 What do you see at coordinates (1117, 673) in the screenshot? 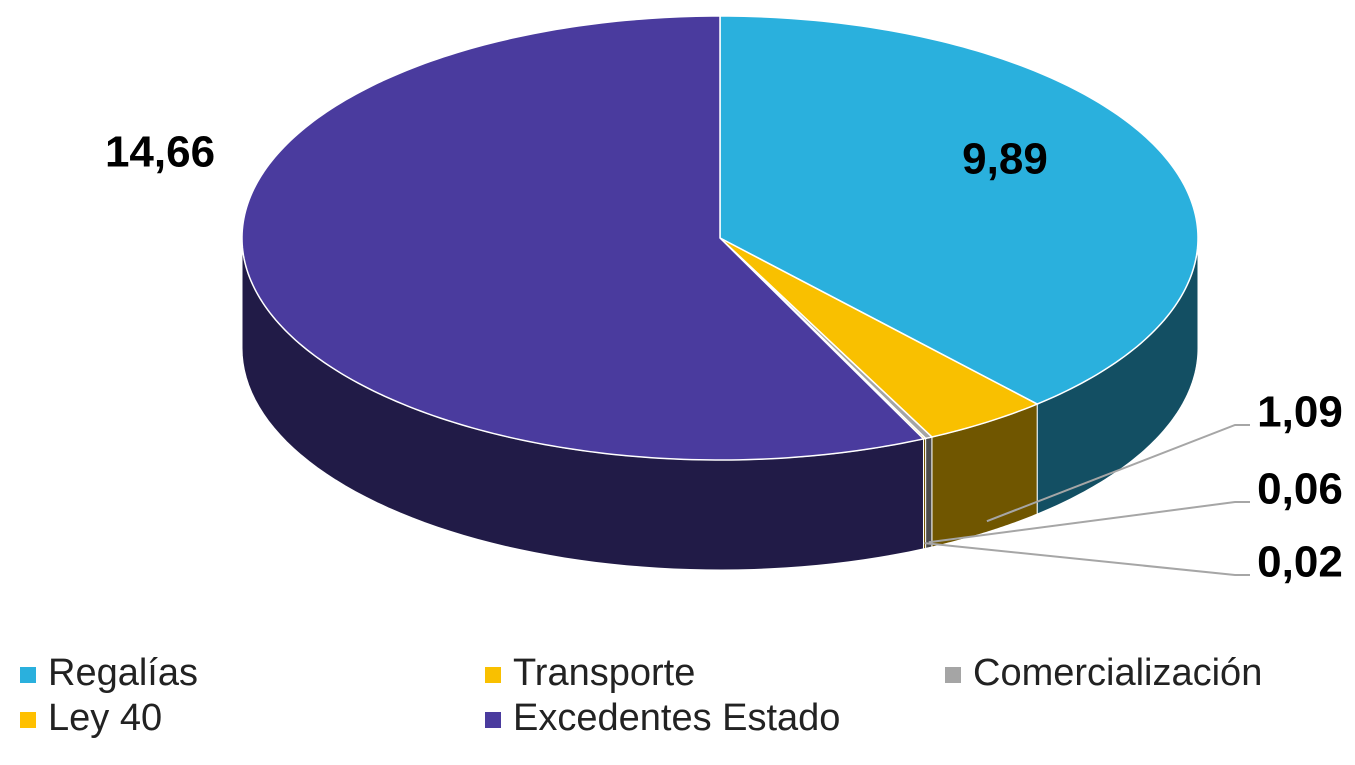
I see `legend-label: Comercialización` at bounding box center [1117, 673].